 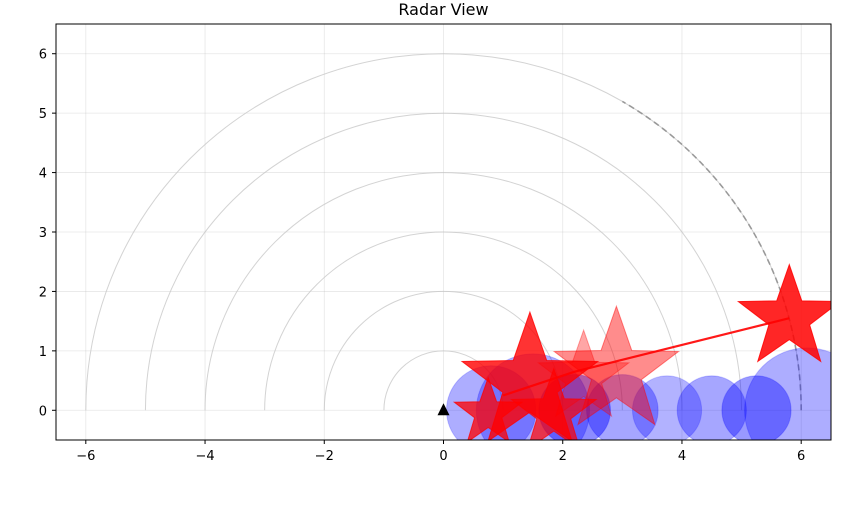 I want to click on x-tick-label: −4, so click(x=204, y=456).